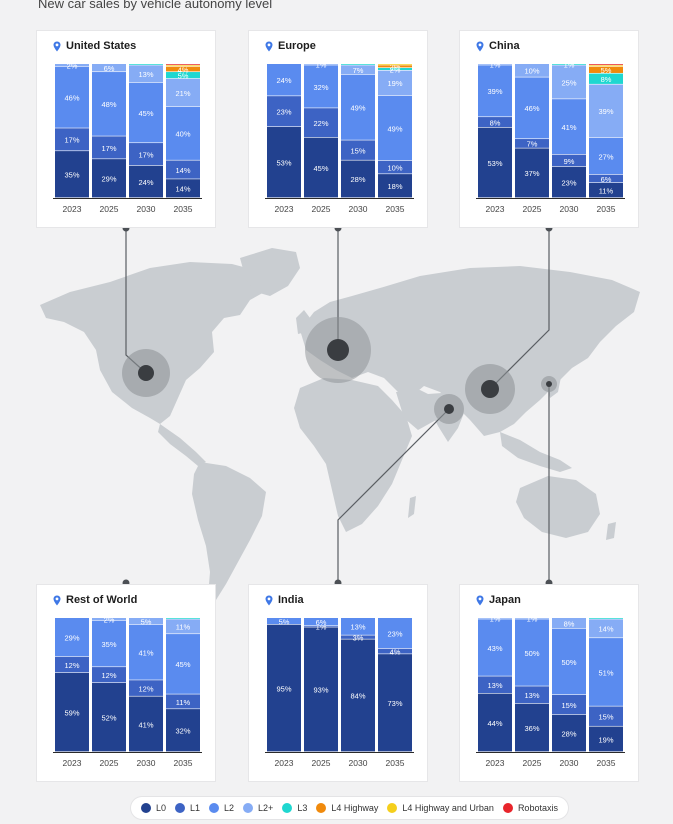 The height and width of the screenshot is (824, 673). Describe the element at coordinates (182, 93) in the screenshot. I see `data-label: 21%` at that location.